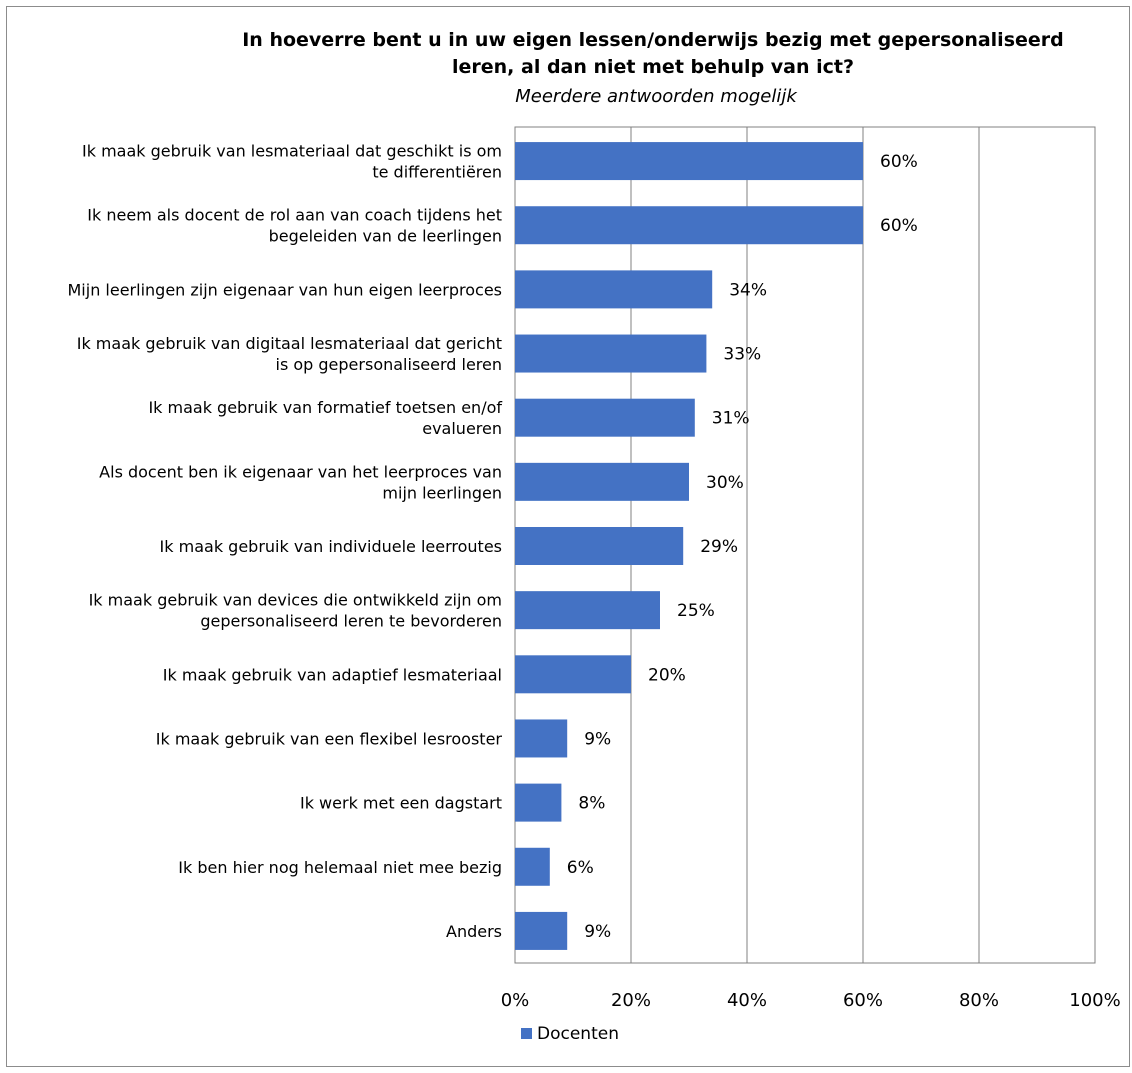  I want to click on category-label-13: Anders, so click(474, 931).